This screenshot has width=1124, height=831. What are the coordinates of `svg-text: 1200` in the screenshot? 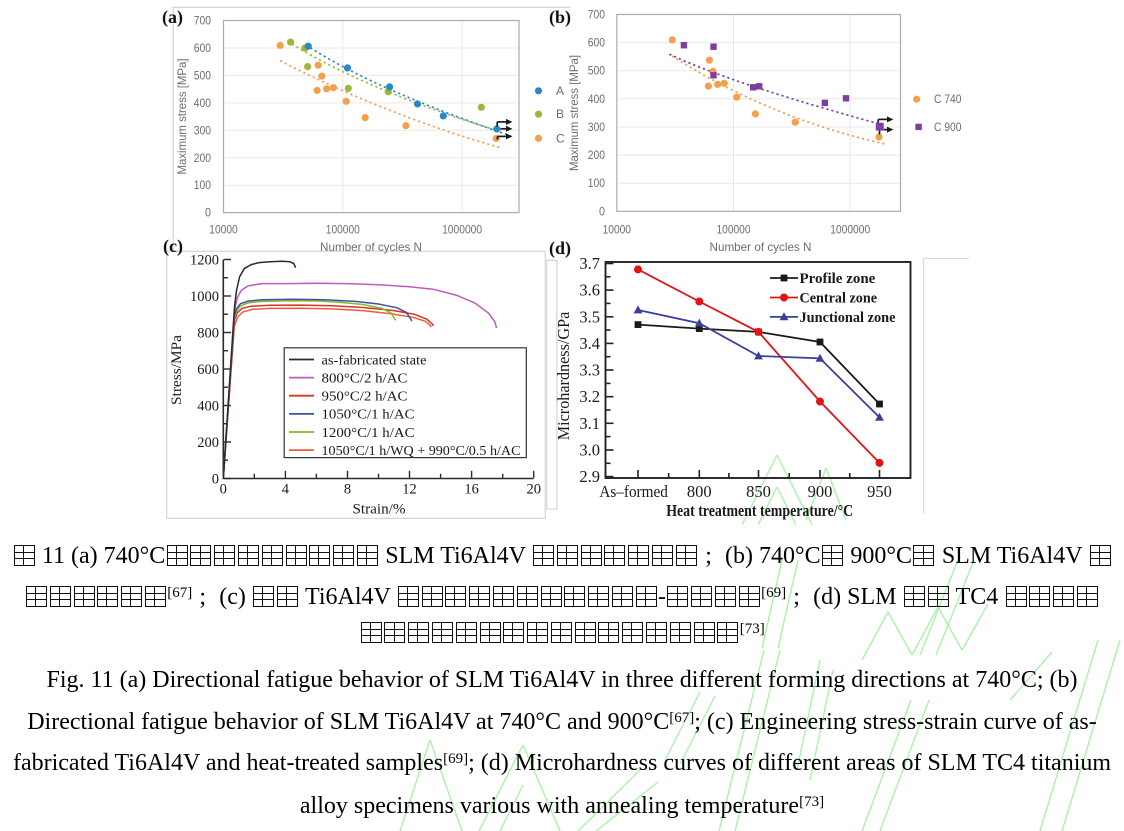 It's located at (204, 261).